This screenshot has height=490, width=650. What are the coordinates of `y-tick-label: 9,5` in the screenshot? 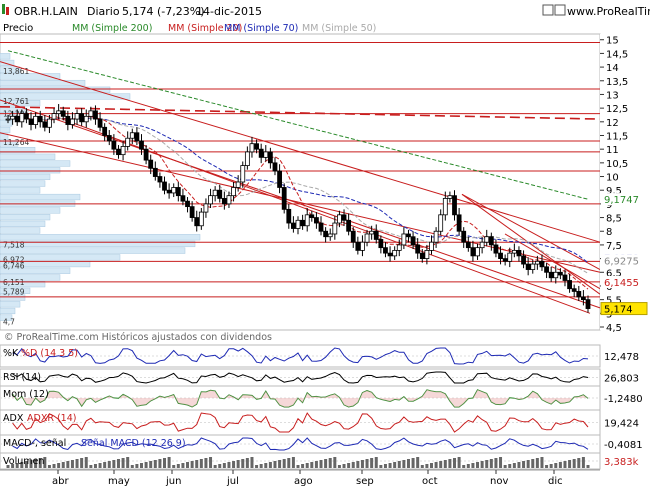 It's located at (614, 191).